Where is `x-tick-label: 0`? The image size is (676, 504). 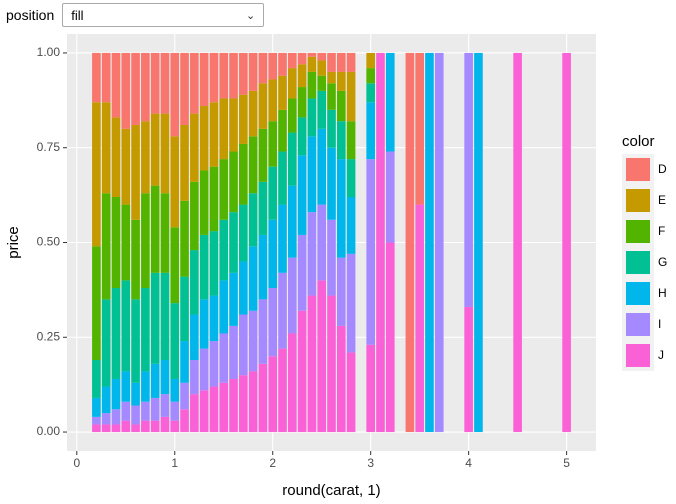
x-tick-label: 0 is located at coordinates (76, 463).